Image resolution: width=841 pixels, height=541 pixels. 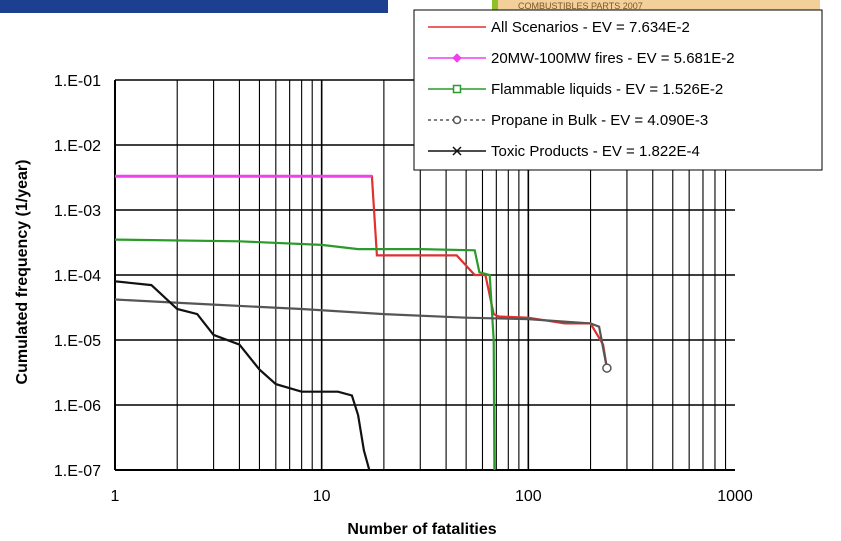 What do you see at coordinates (613, 58) in the screenshot?
I see `legend-entry-label: 20MW-100MW fires - EV = 5.681E-2` at bounding box center [613, 58].